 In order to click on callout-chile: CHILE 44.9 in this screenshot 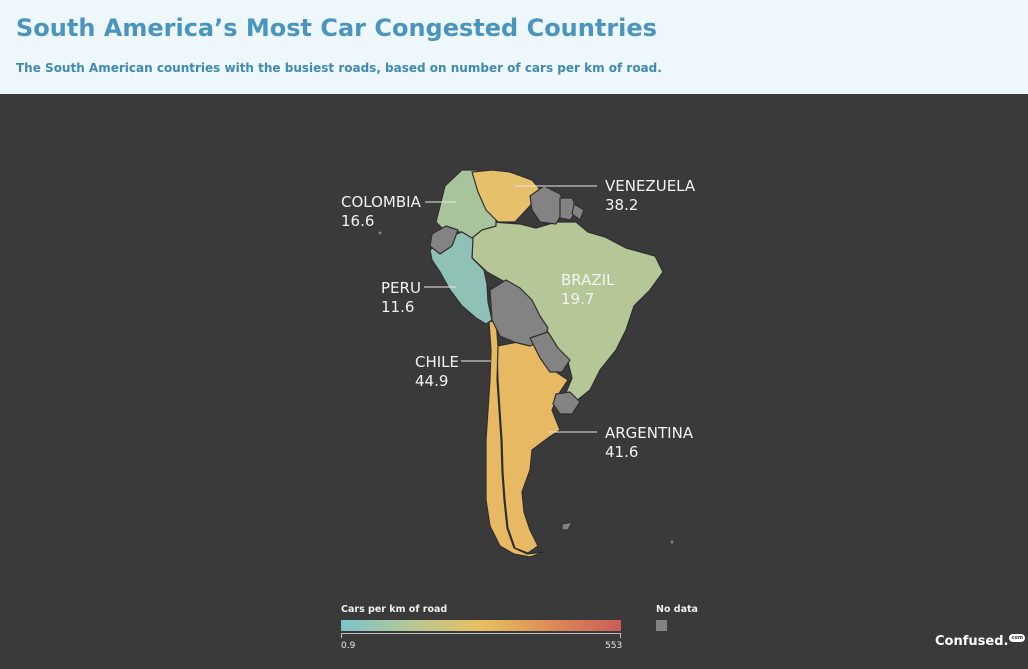, I will do `click(437, 372)`.